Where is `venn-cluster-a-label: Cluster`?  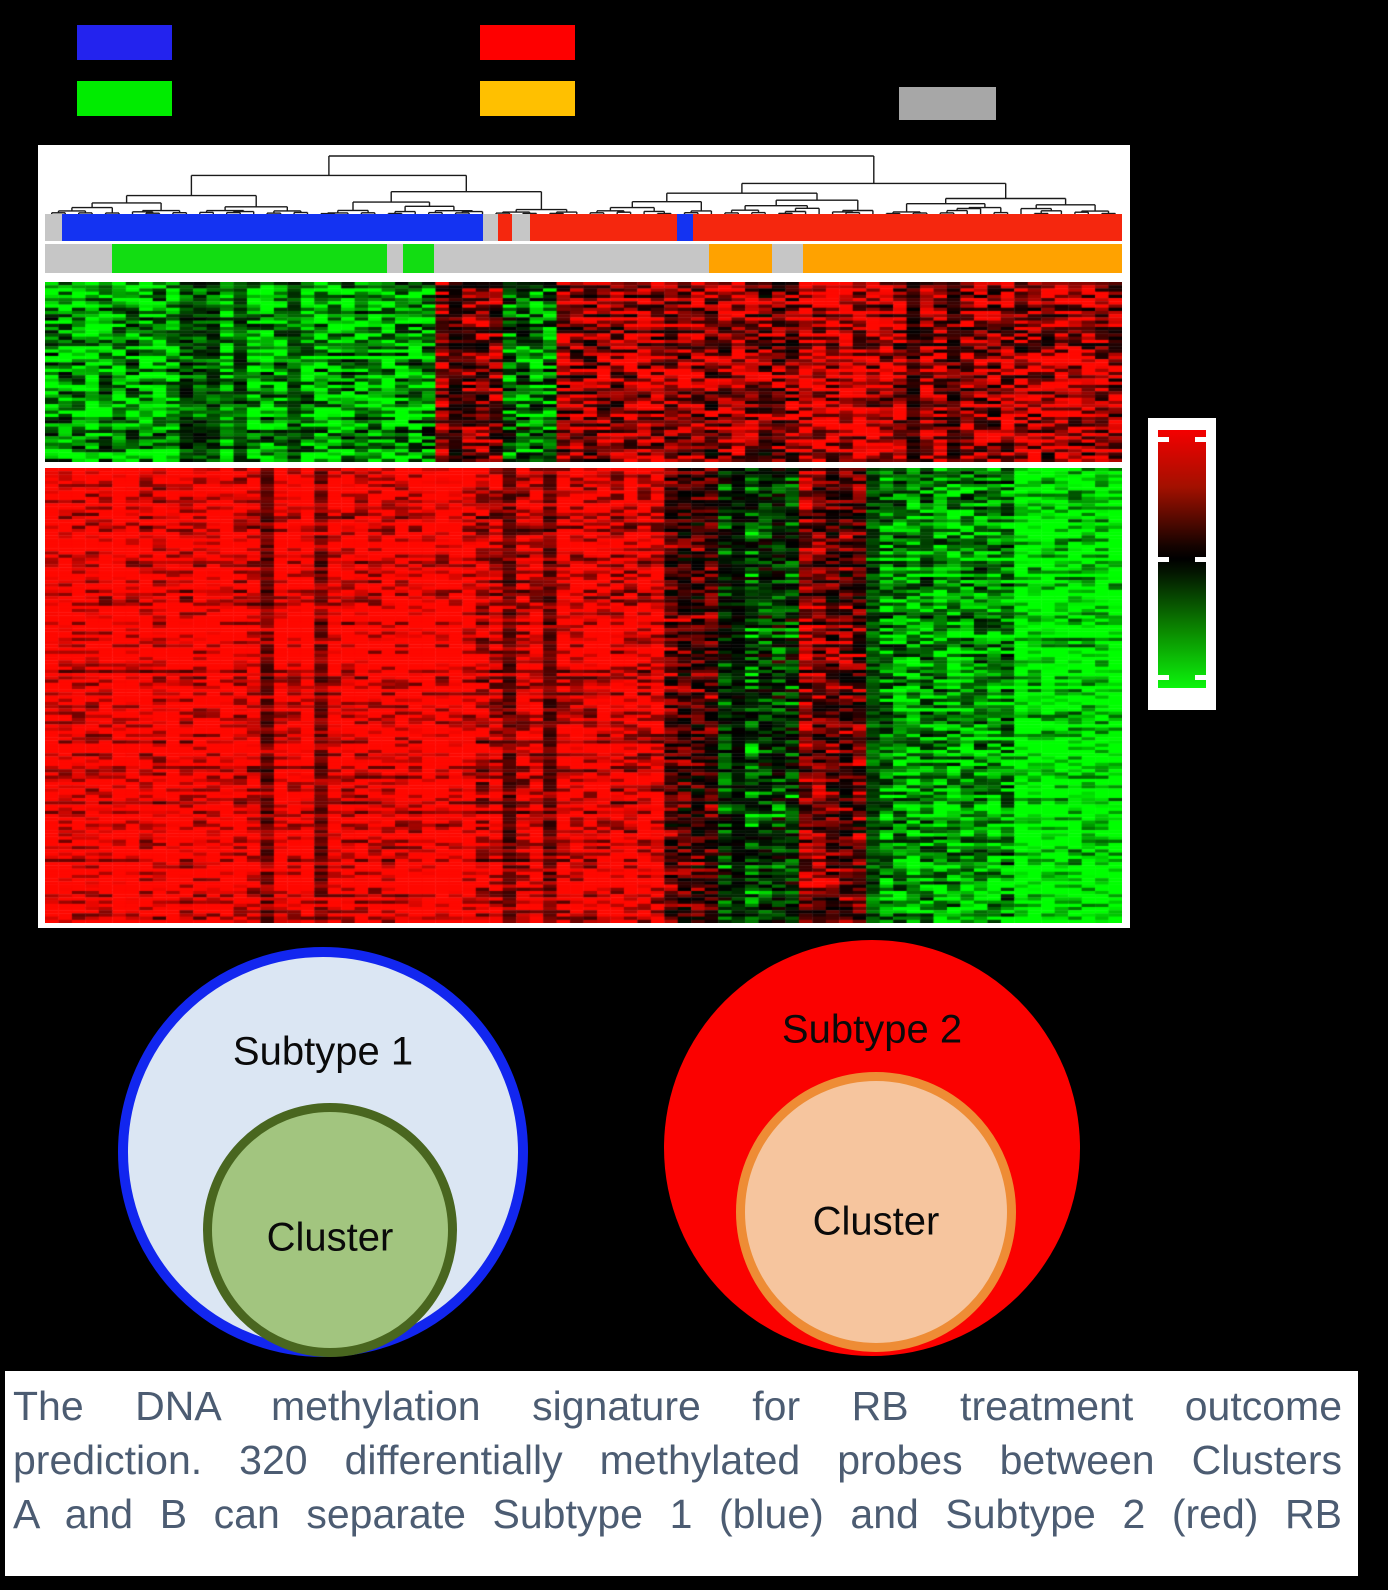
venn-cluster-a-label: Cluster is located at coordinates (330, 1237).